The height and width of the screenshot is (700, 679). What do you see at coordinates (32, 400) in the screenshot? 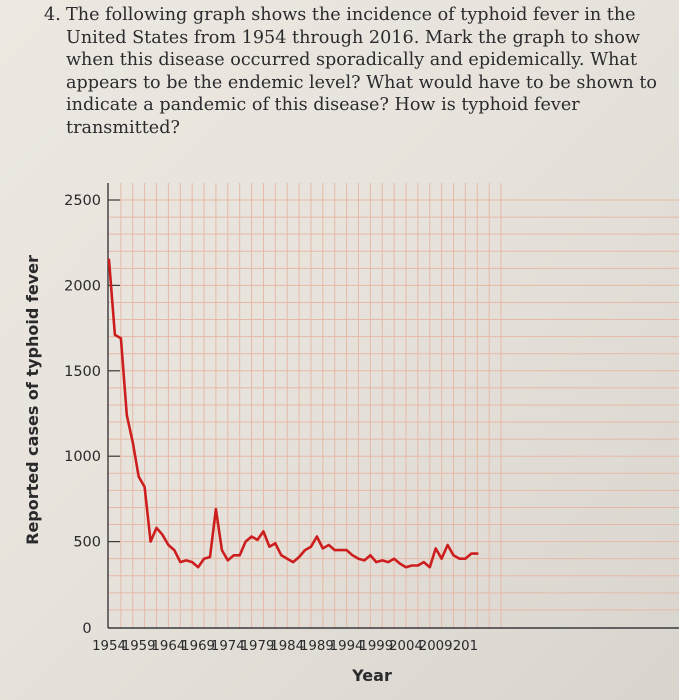
I see `y-axis-title: Reported cases of typhoid fever` at bounding box center [32, 400].